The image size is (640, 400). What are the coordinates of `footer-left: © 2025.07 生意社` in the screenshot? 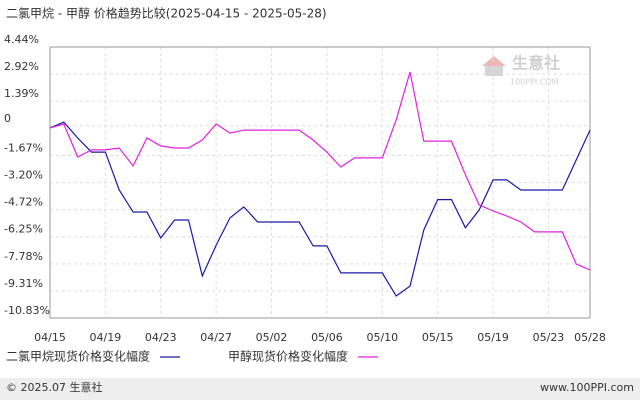 It's located at (54, 387).